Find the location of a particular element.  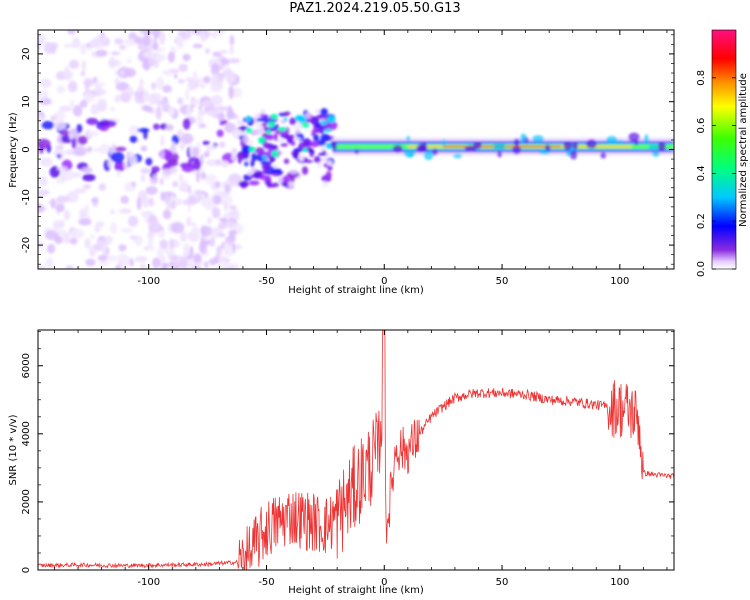

y-tick-label: 6000 is located at coordinates (26, 365).